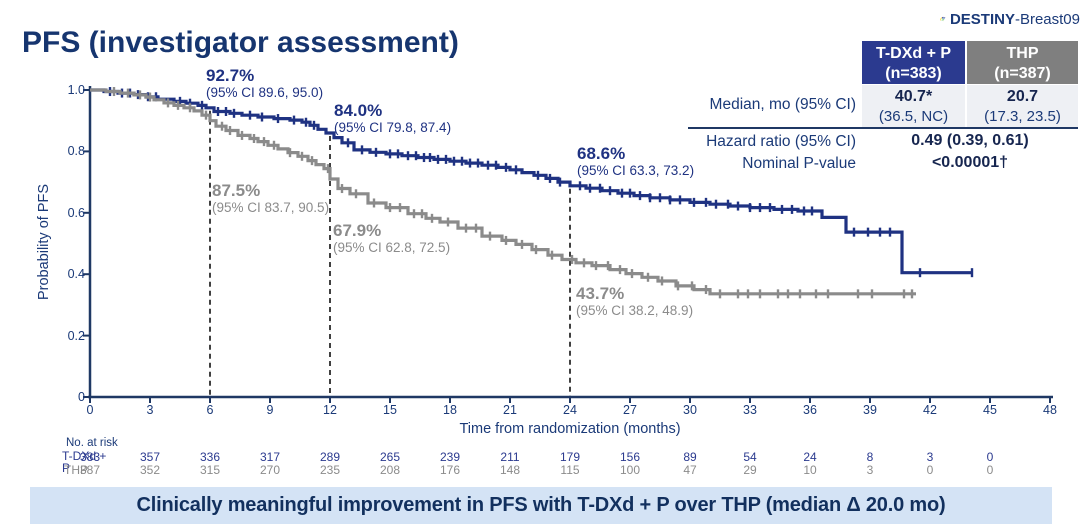 This screenshot has width=1080, height=531. Describe the element at coordinates (630, 410) in the screenshot. I see `x-tick-label: 27` at that location.